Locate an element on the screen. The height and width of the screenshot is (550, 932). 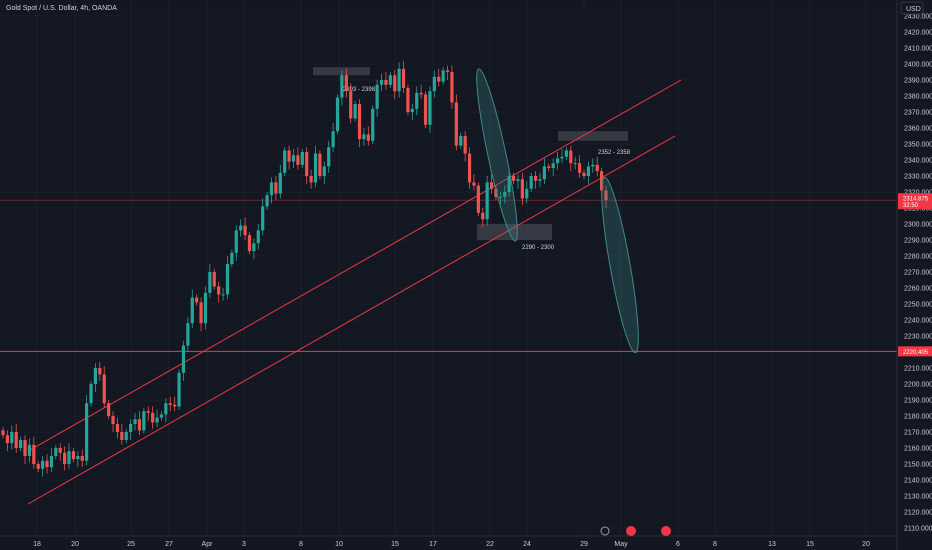
price-tick-label: 2170.000 is located at coordinates (918, 433).